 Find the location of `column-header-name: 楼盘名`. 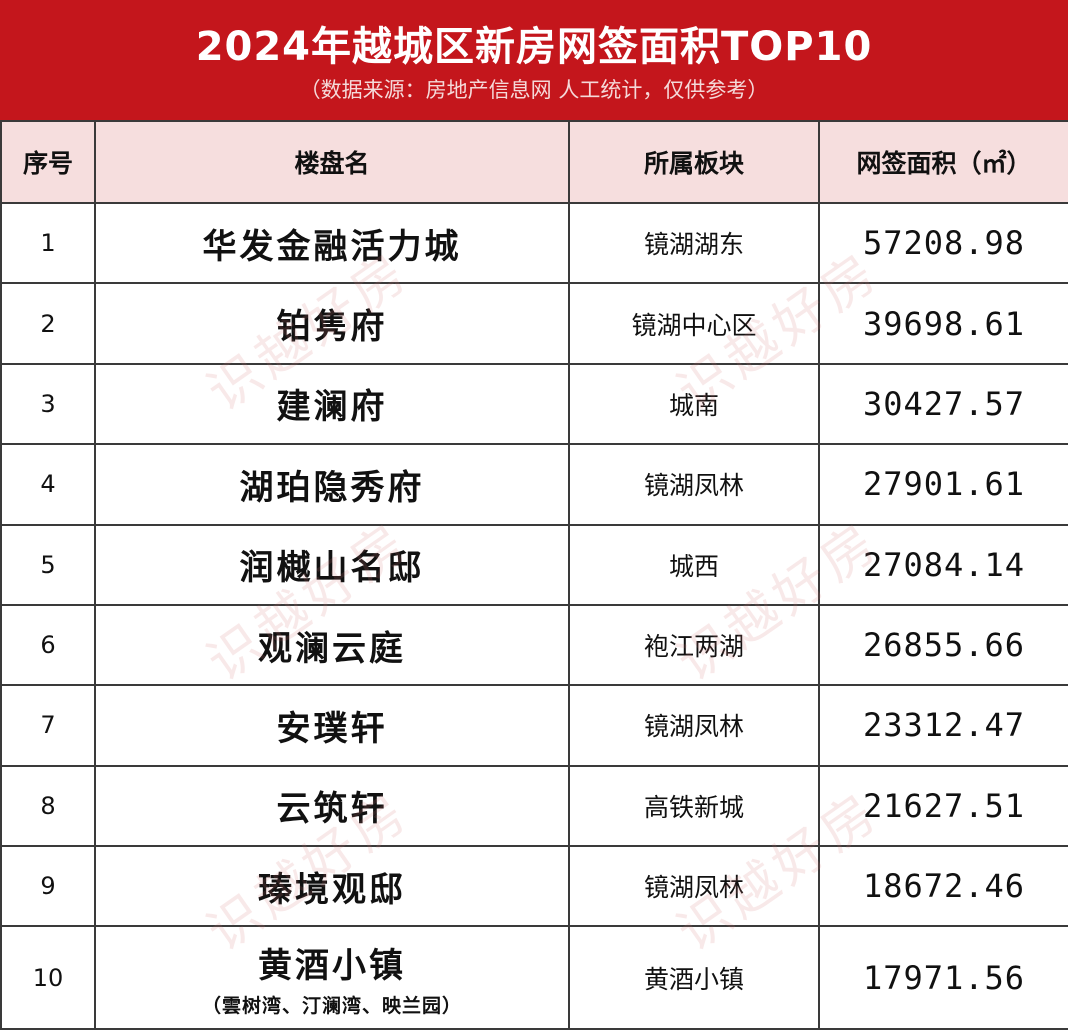

column-header-name: 楼盘名 is located at coordinates (332, 162).